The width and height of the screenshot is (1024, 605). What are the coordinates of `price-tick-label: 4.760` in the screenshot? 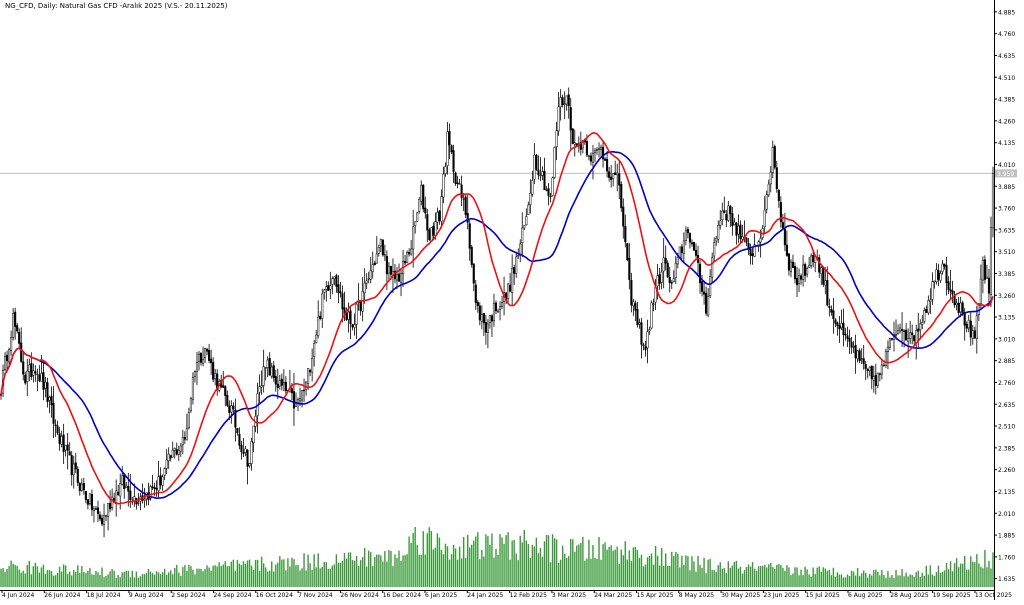 It's located at (1006, 34).